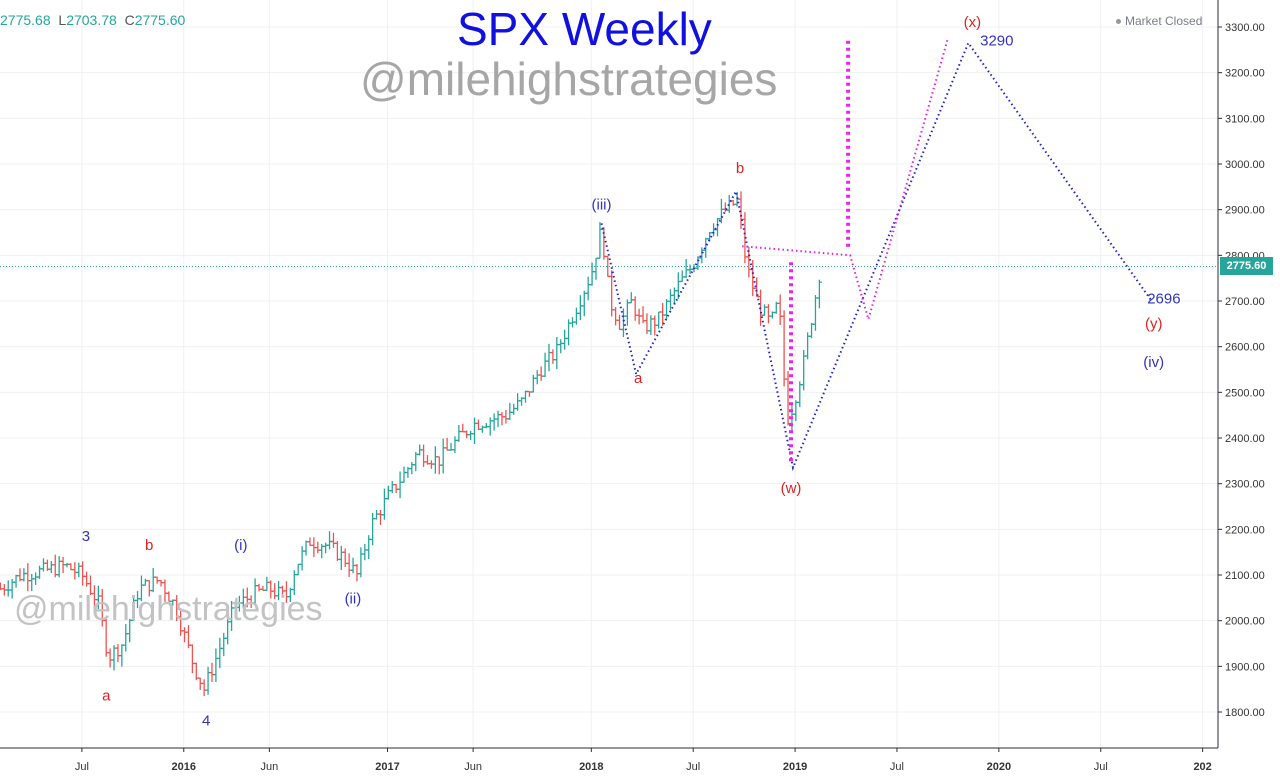 The width and height of the screenshot is (1280, 776). What do you see at coordinates (1245, 211) in the screenshot?
I see `price-axis-label: 2900.00` at bounding box center [1245, 211].